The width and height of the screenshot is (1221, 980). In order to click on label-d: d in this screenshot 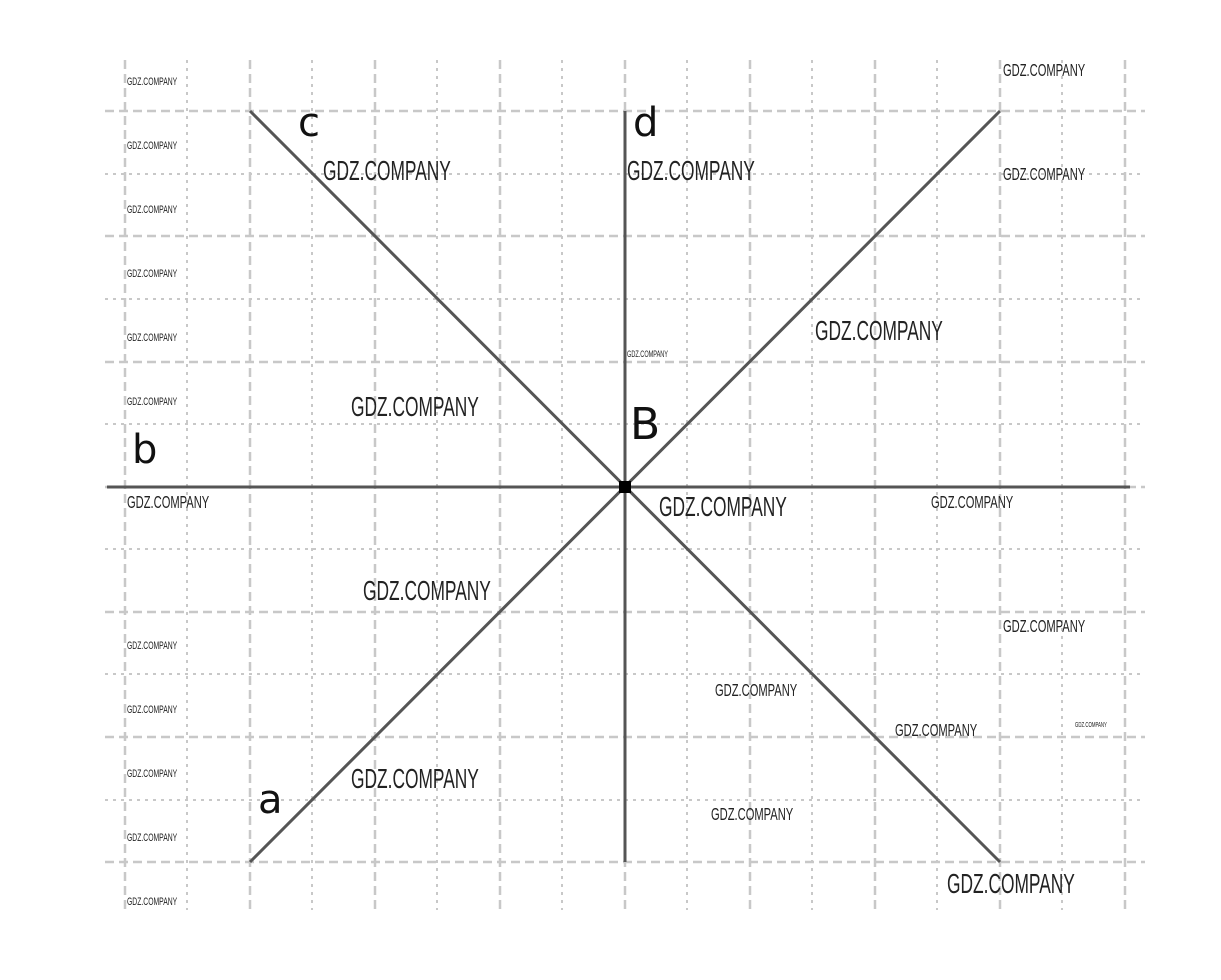, I will do `click(645, 123)`.